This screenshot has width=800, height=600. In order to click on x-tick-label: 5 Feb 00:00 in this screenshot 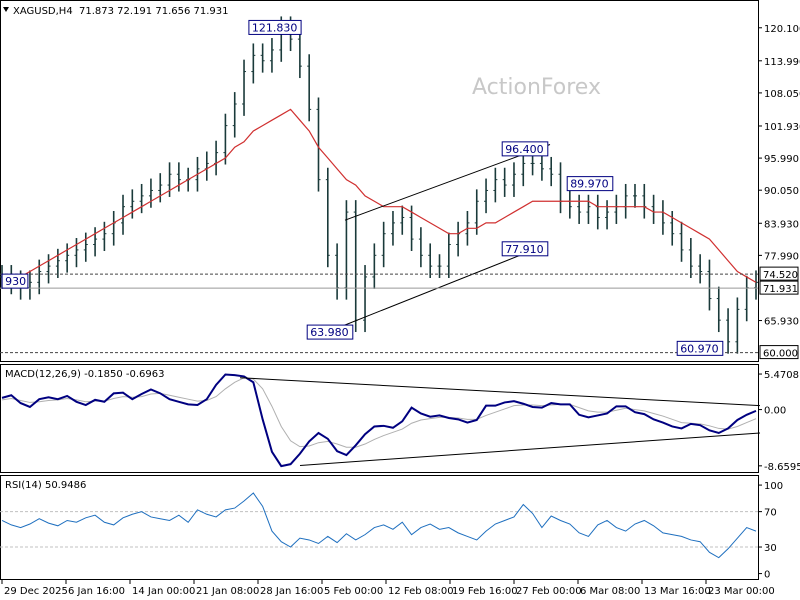, I will do `click(353, 591)`.